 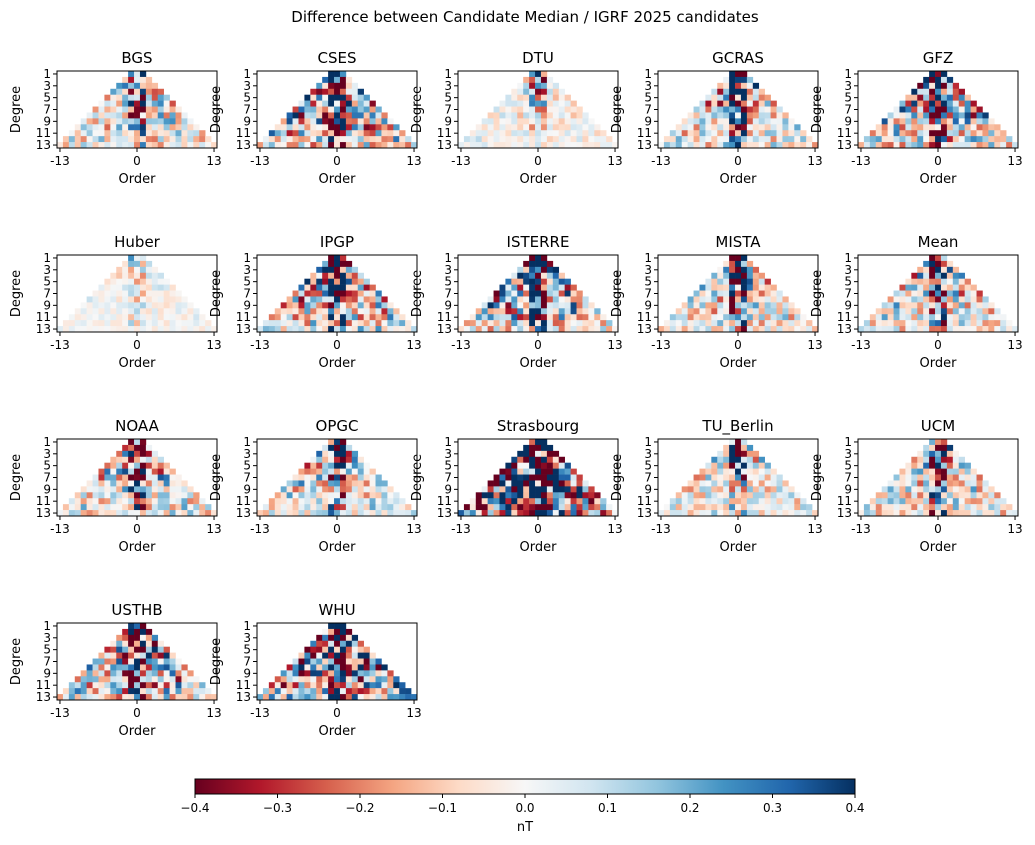 I want to click on colorbar-label: nT, so click(x=525, y=827).